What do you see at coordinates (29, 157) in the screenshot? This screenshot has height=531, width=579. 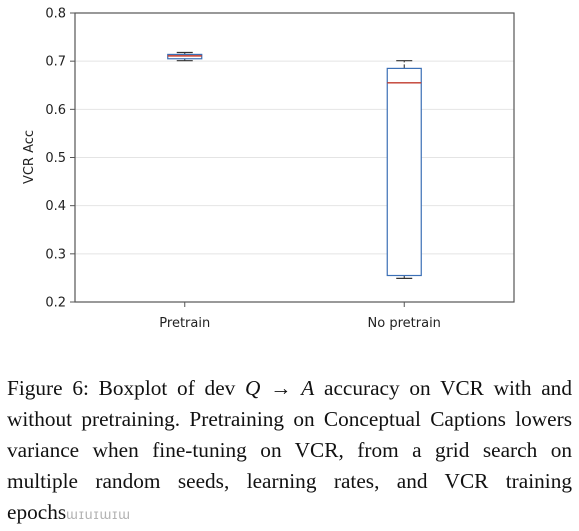 I see `y-axis-label: VCR Acc` at bounding box center [29, 157].